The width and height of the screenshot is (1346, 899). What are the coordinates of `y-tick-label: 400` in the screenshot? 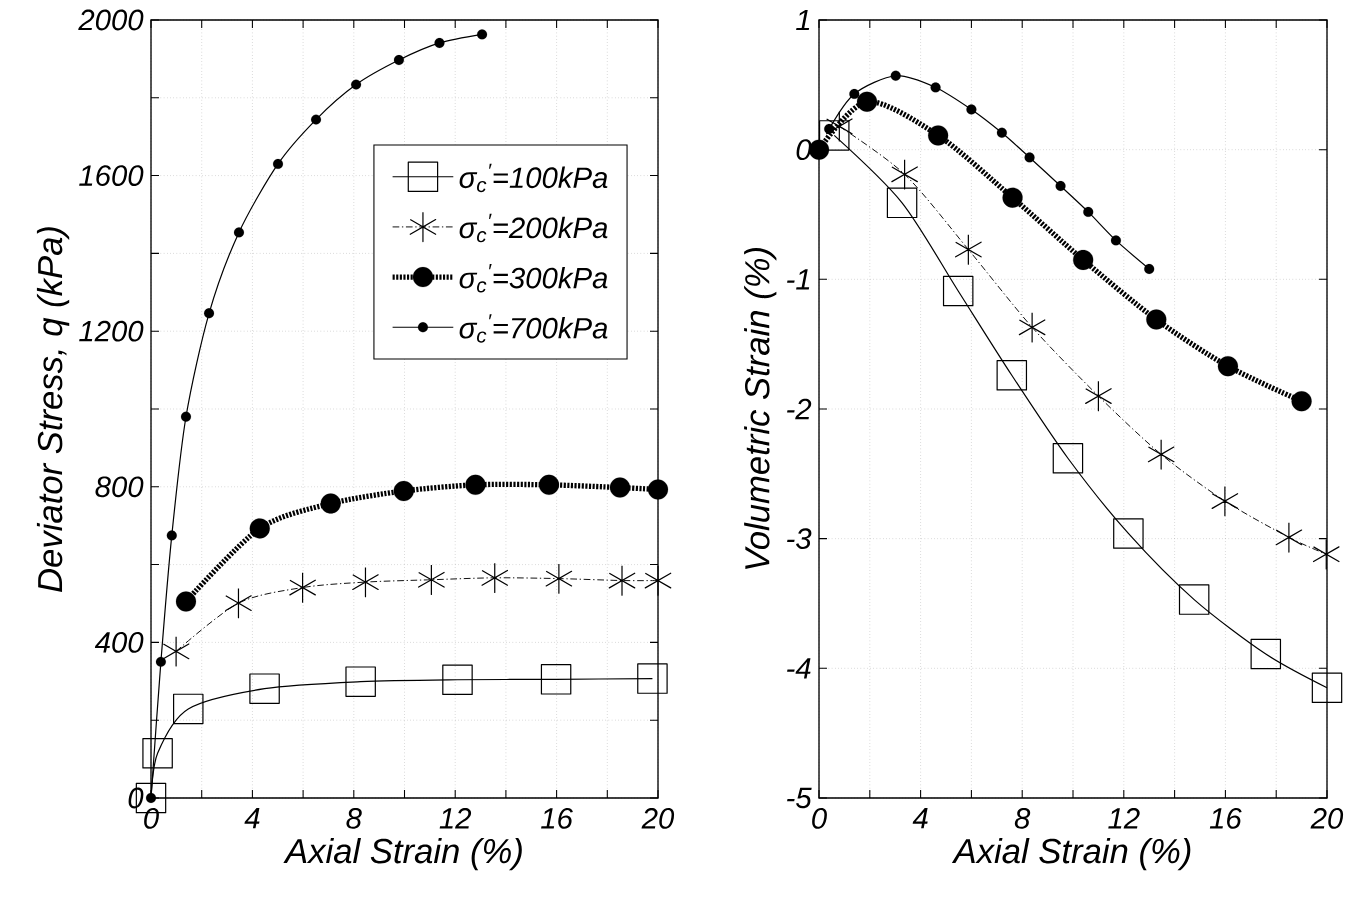 It's located at (119, 642).